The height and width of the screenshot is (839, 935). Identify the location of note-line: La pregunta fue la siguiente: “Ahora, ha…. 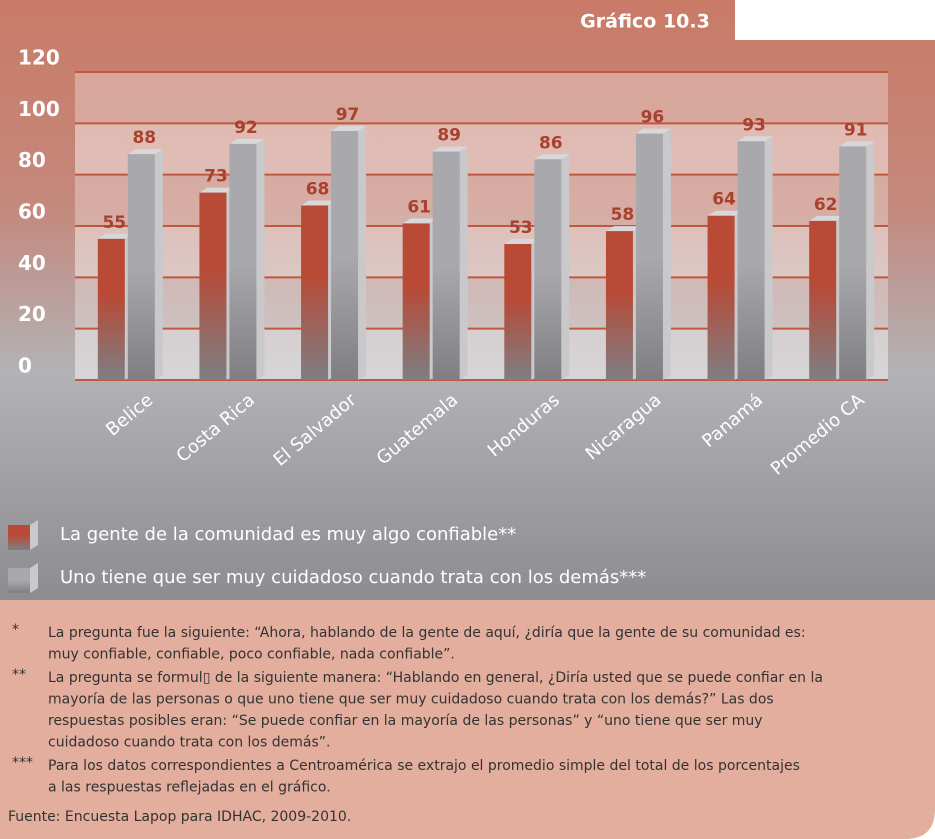
(427, 633).